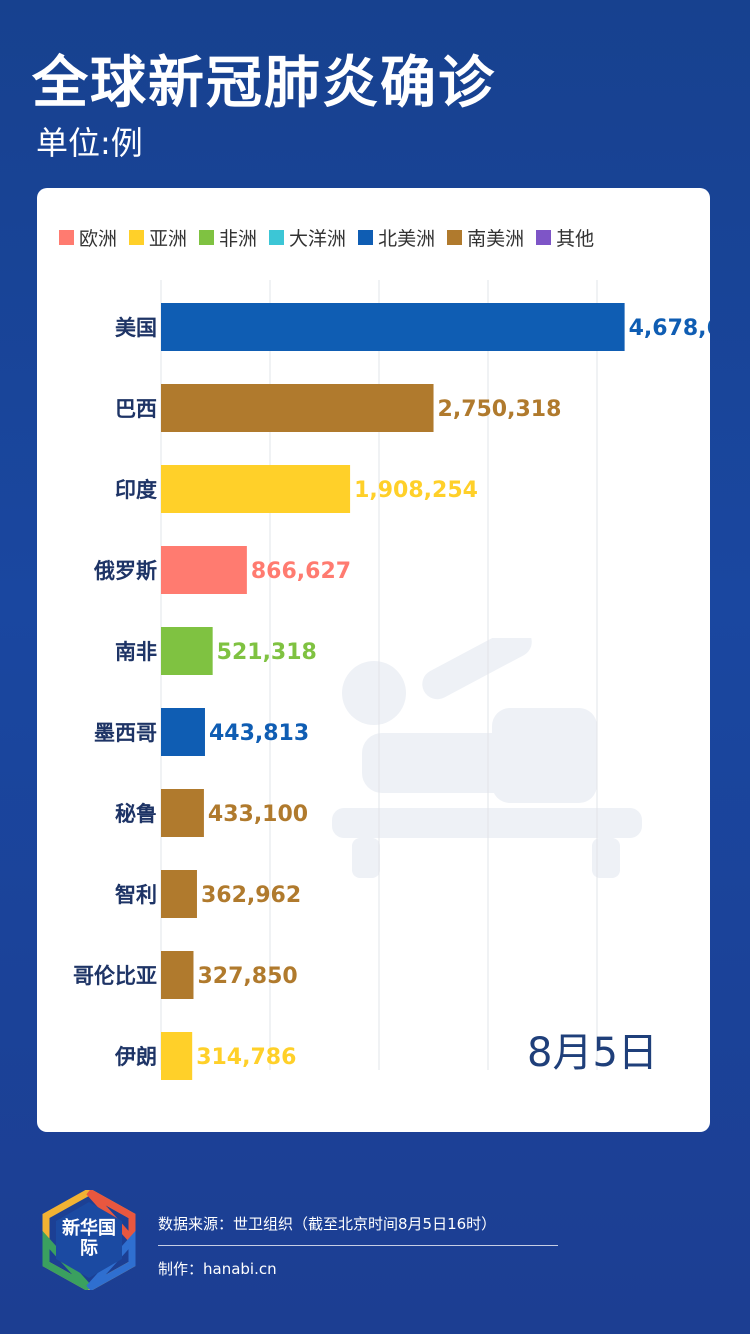 Image resolution: width=750 pixels, height=1334 pixels. Describe the element at coordinates (247, 976) in the screenshot. I see `value-label: 327,850` at that location.